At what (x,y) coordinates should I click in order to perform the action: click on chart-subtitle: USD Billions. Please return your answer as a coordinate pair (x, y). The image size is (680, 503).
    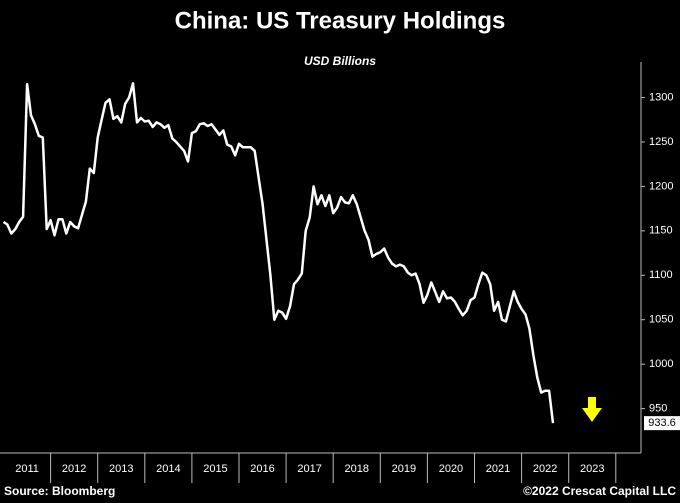
    Looking at the image, I should click on (340, 61).